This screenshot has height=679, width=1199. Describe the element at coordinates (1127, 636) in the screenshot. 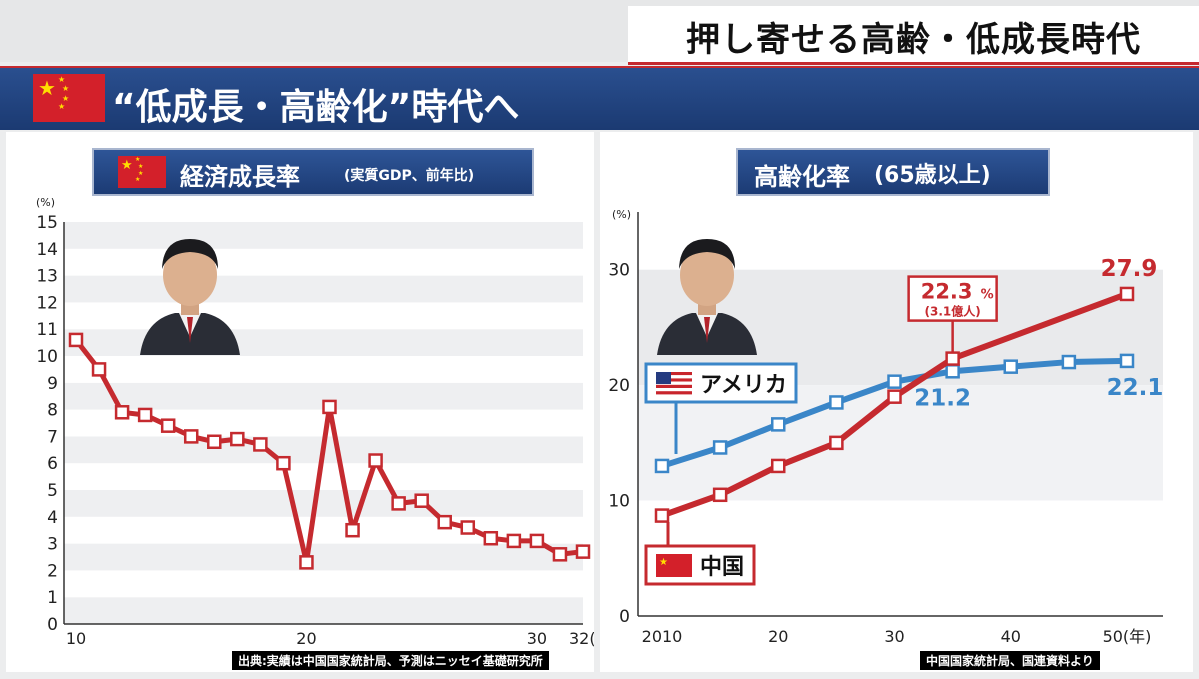

I see `x-tick-label: 50(年)` at that location.